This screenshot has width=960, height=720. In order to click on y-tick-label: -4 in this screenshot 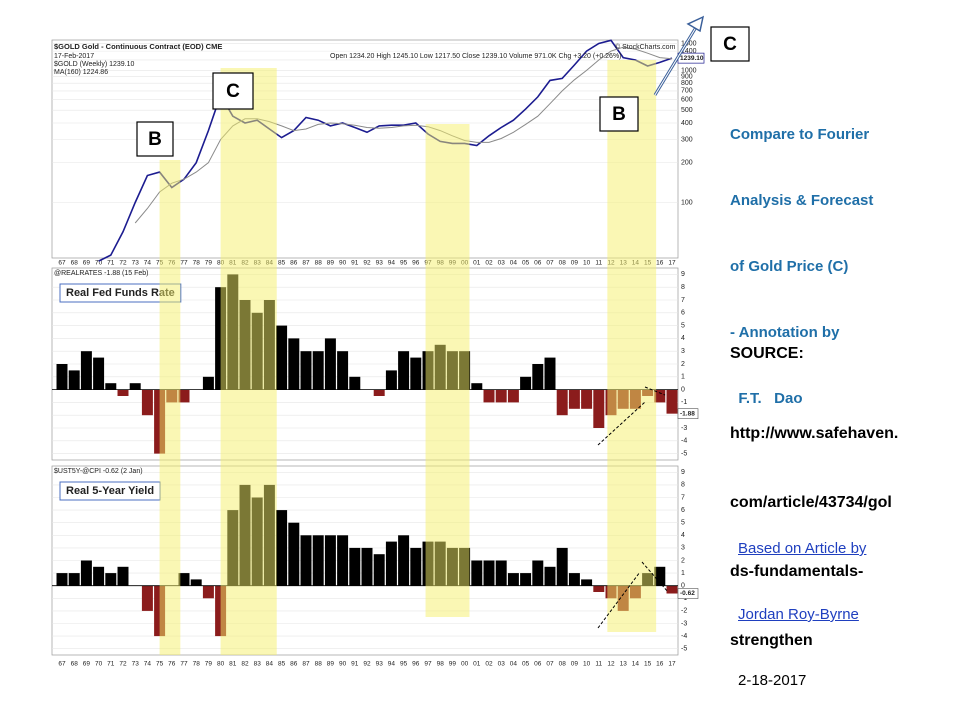, I will do `click(684, 636)`.